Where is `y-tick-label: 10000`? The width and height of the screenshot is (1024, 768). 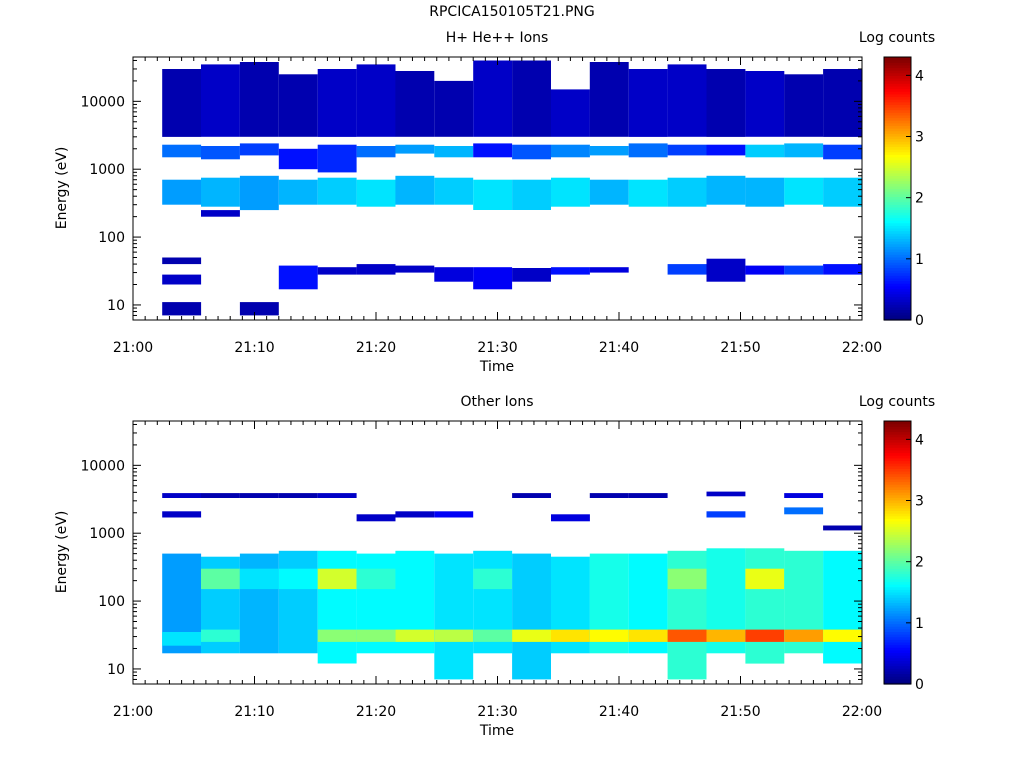 y-tick-label: 10000 is located at coordinates (102, 466).